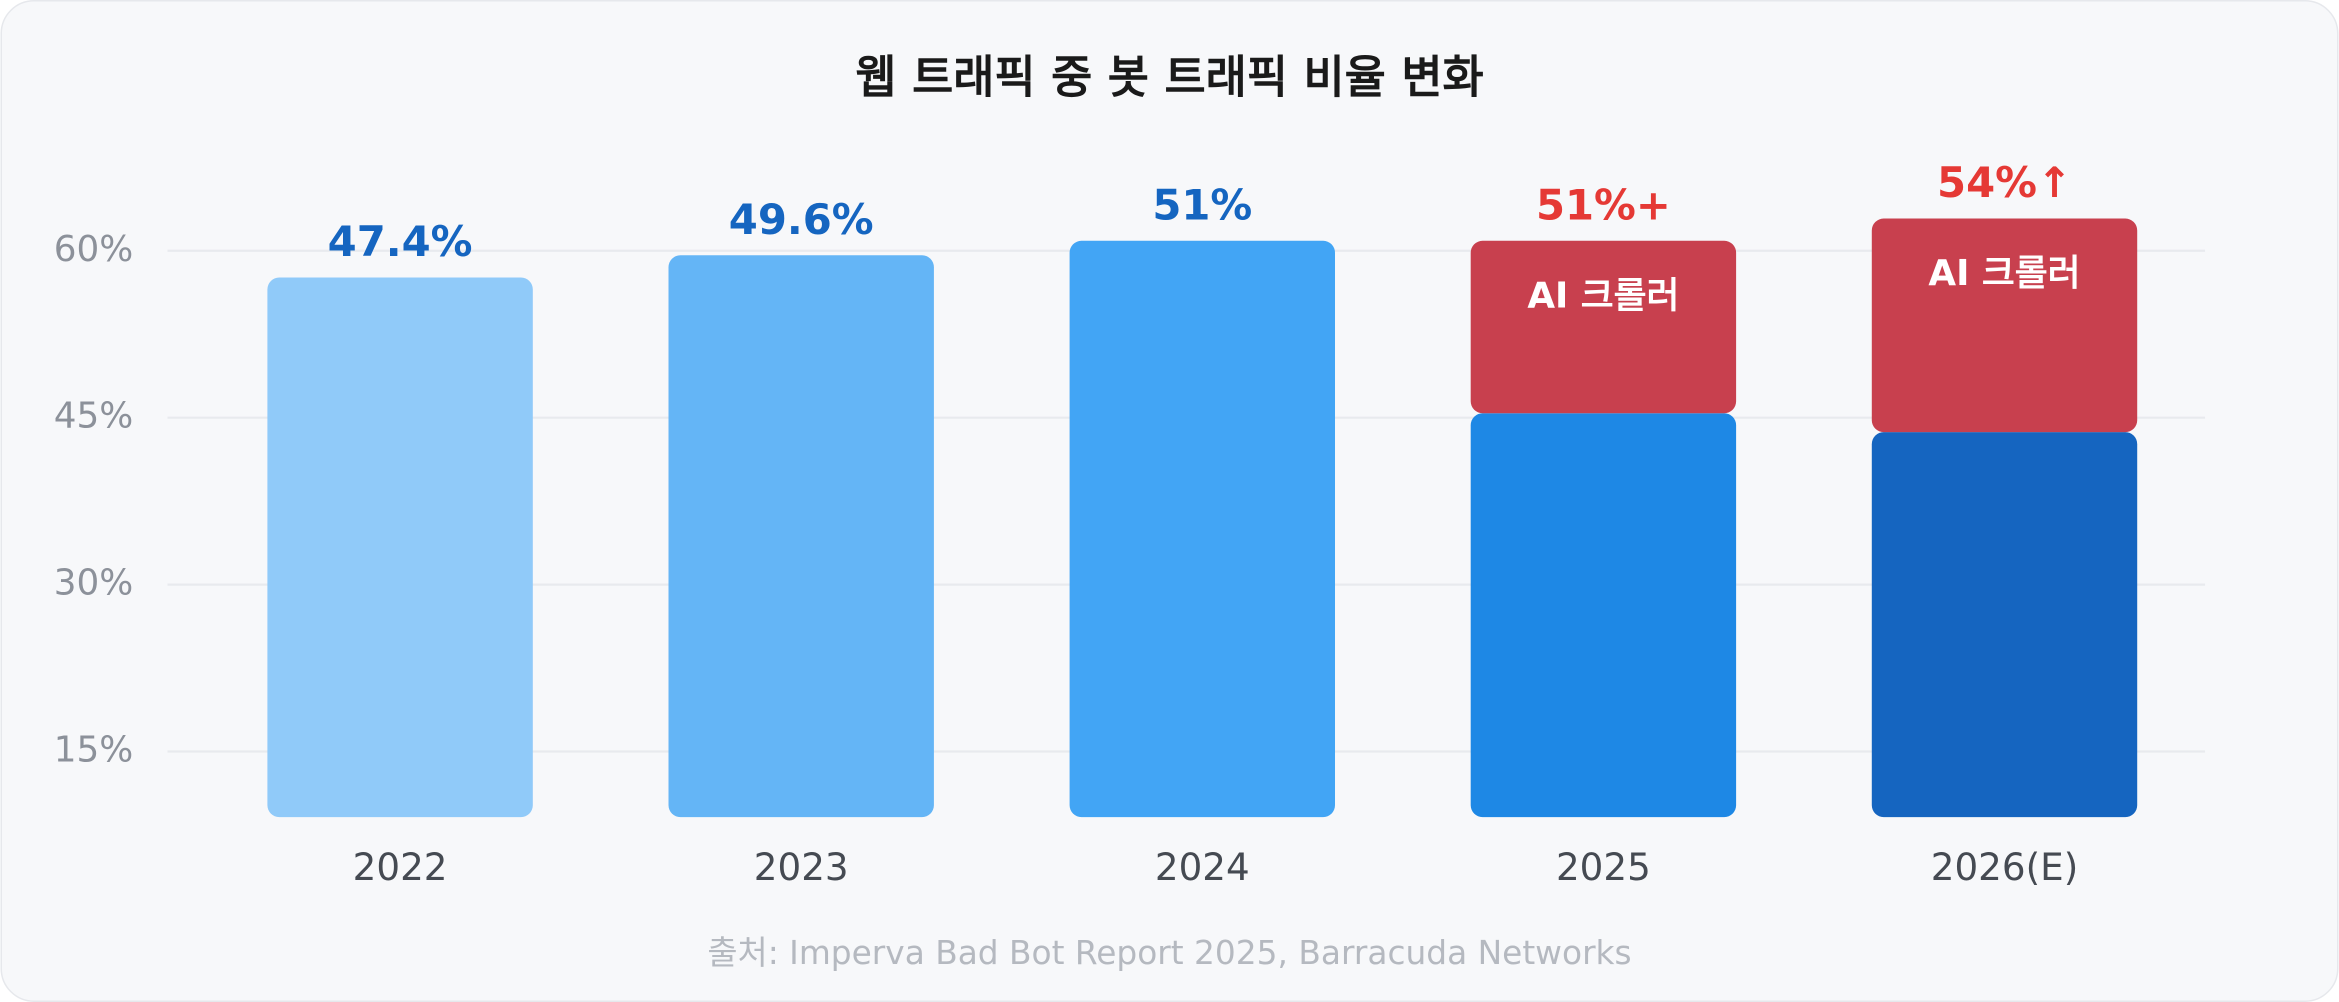  Describe the element at coordinates (1603, 867) in the screenshot. I see `x-tick-label: 2025` at that location.